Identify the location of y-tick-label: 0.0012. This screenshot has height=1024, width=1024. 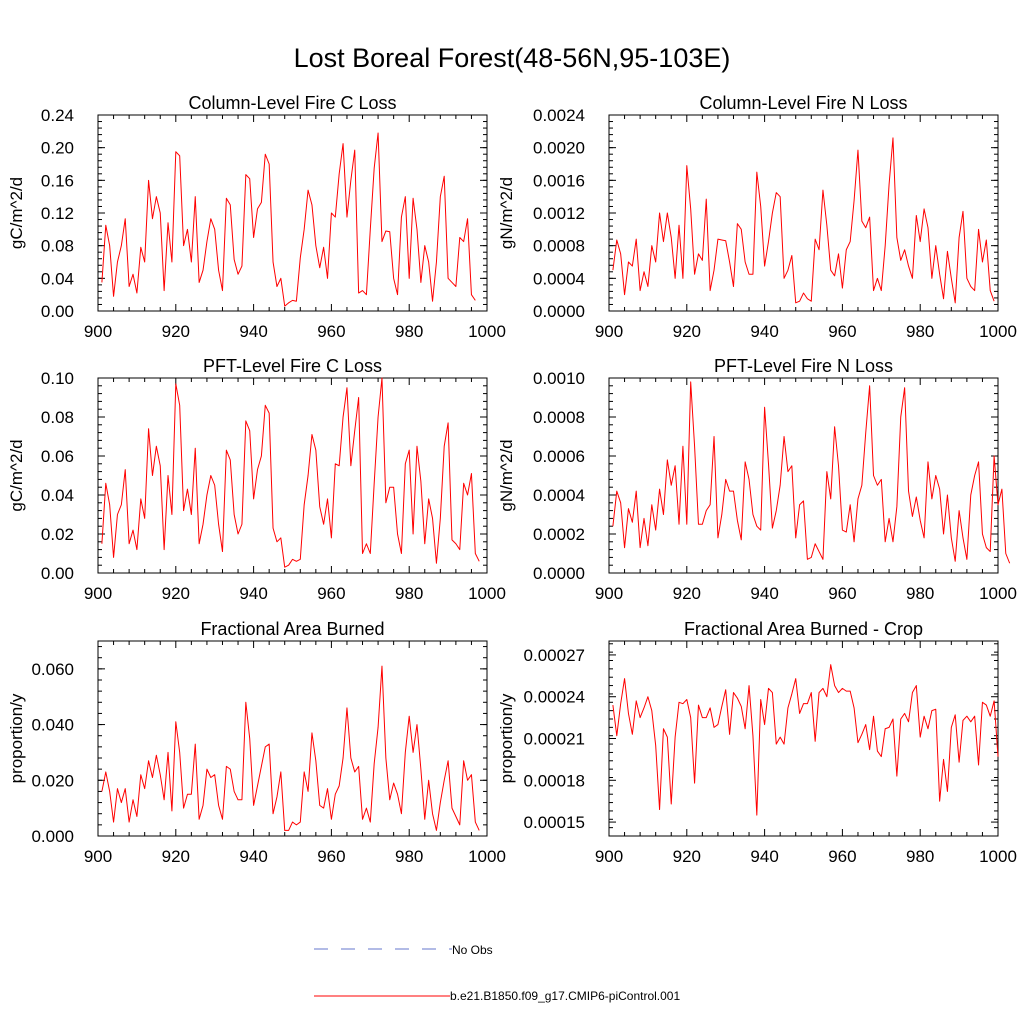
(559, 213).